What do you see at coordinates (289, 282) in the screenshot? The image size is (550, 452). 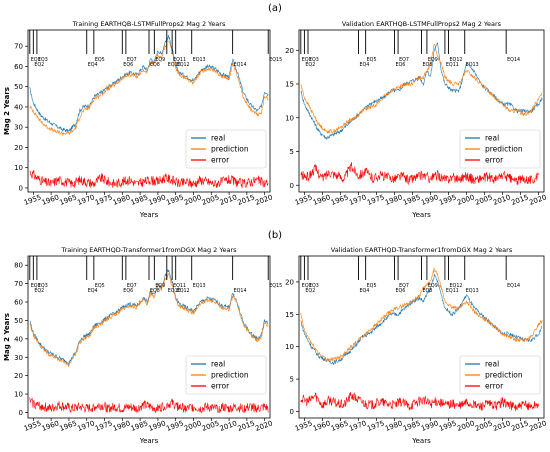 I see `y-tick-label: 20` at bounding box center [289, 282].